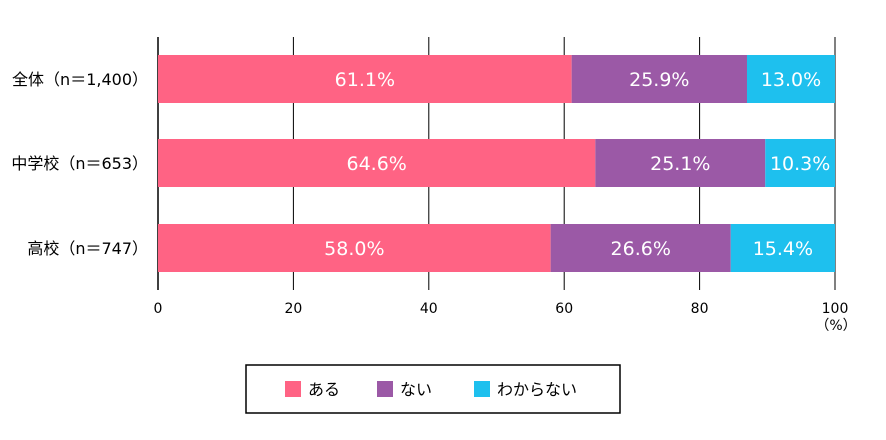  Describe the element at coordinates (324, 389) in the screenshot. I see `legend-label-0: ある` at that location.